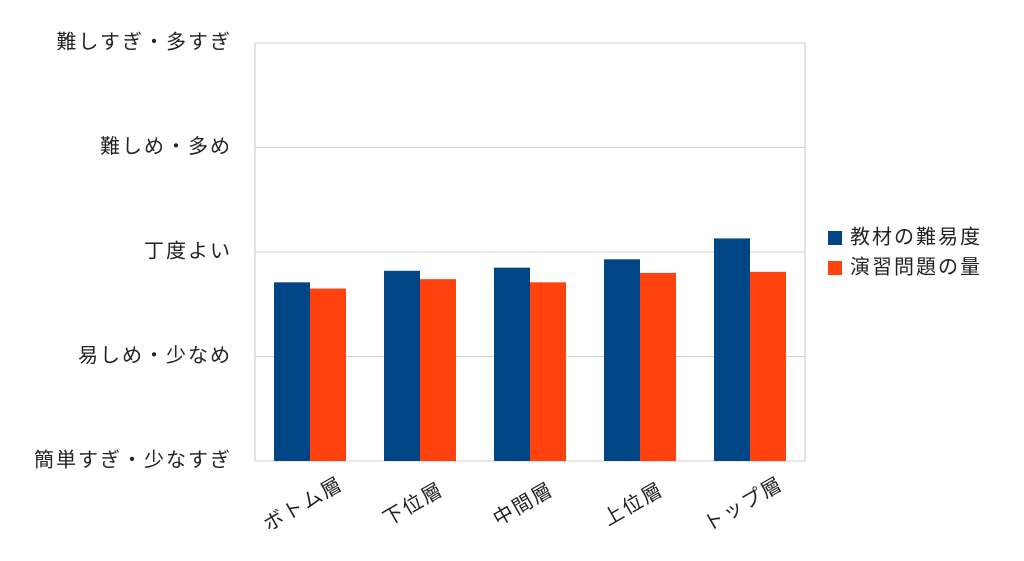 The image size is (1024, 561). Describe the element at coordinates (144, 42) in the screenshot. I see `y-tick-label: 難しすぎ・多すぎ` at that location.